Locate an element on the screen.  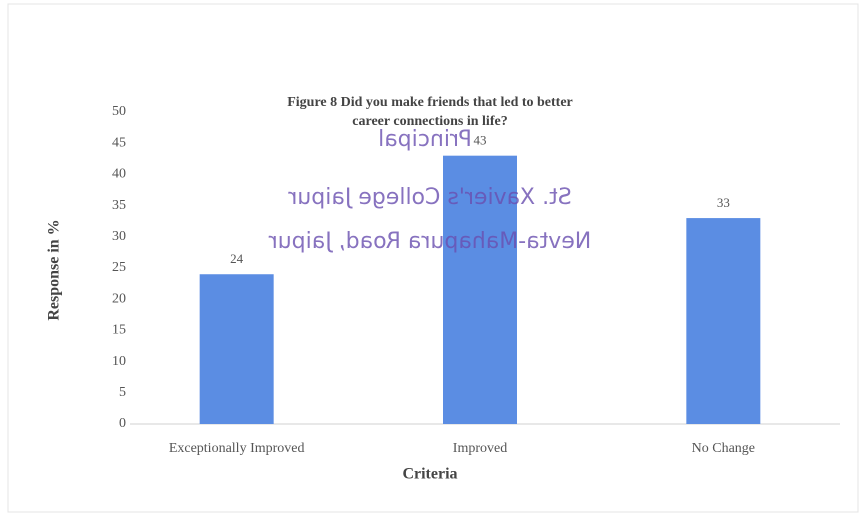
y-axis-title: Response in % is located at coordinates (54, 269).